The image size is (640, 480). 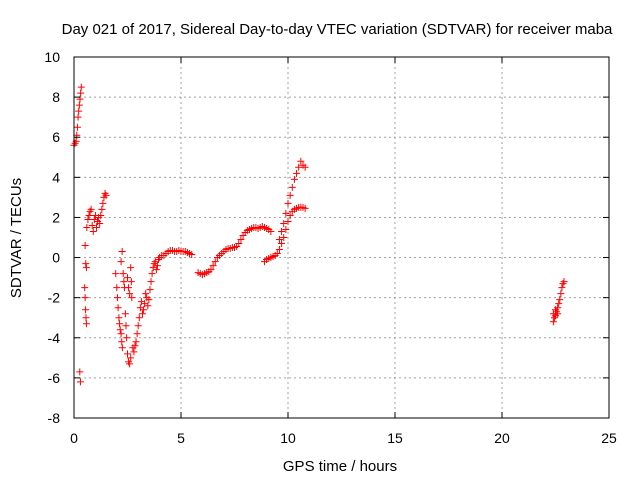 I want to click on y-tick-label: 0, so click(x=56, y=258).